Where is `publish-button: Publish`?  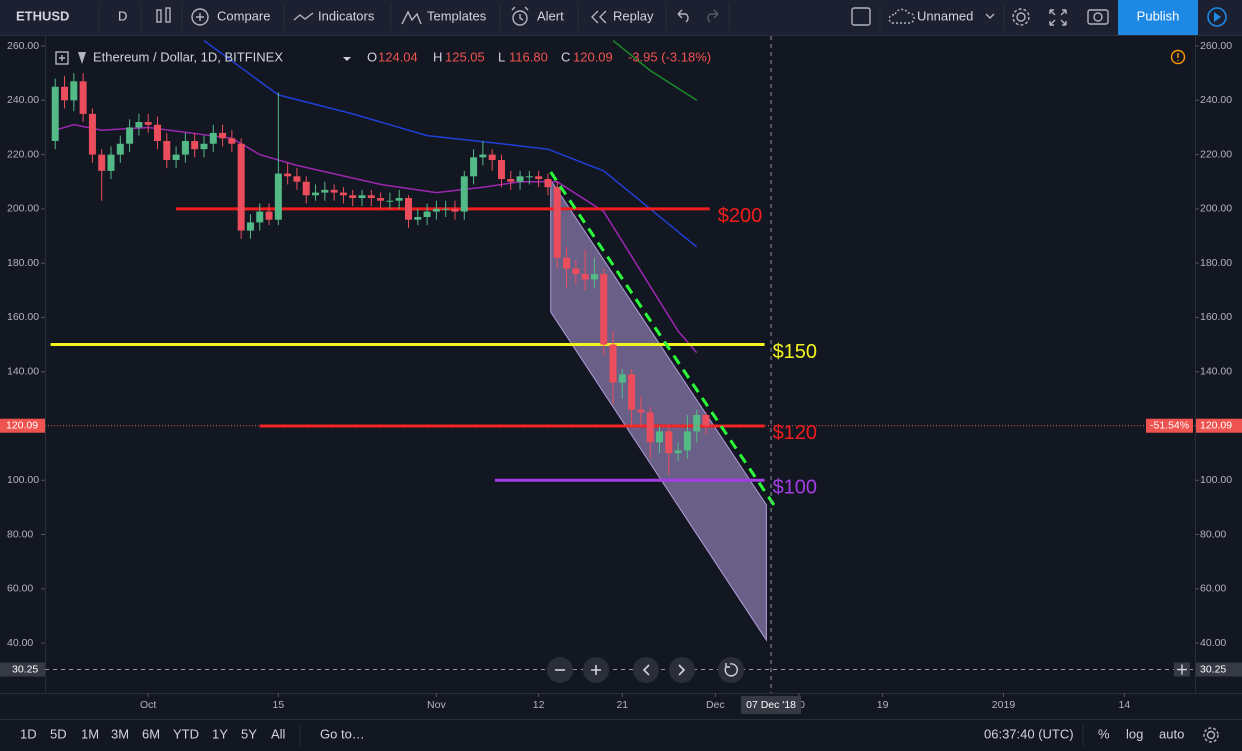
publish-button: Publish is located at coordinates (1158, 15).